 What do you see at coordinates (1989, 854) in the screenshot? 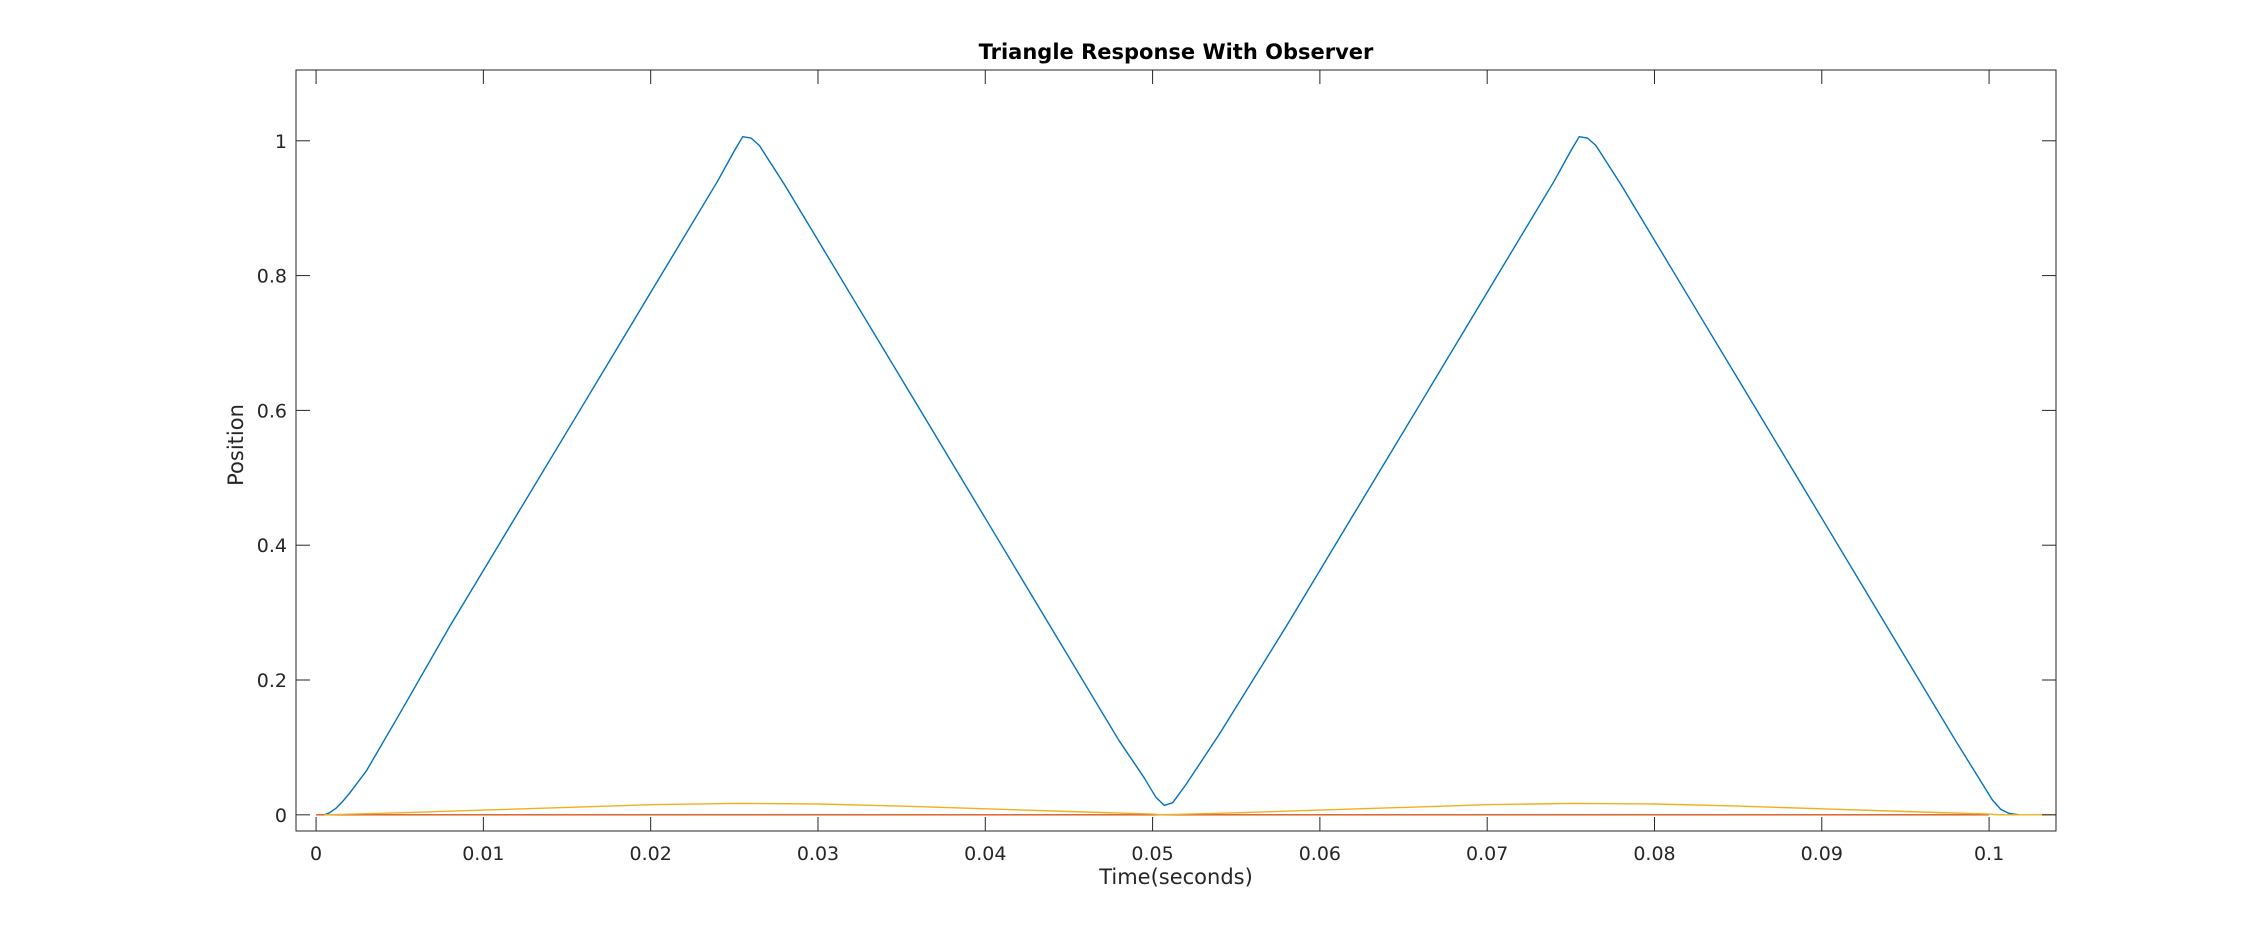
I see `x-tick-label: 0.1` at bounding box center [1989, 854].